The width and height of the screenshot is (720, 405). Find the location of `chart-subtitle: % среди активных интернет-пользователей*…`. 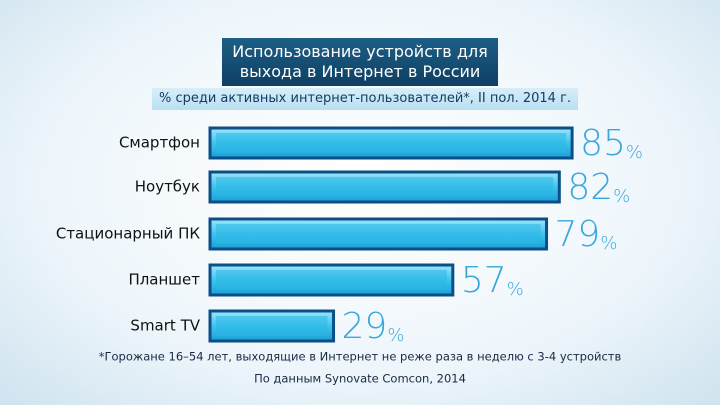

chart-subtitle: % среди активных интернет-пользователей*… is located at coordinates (365, 99).